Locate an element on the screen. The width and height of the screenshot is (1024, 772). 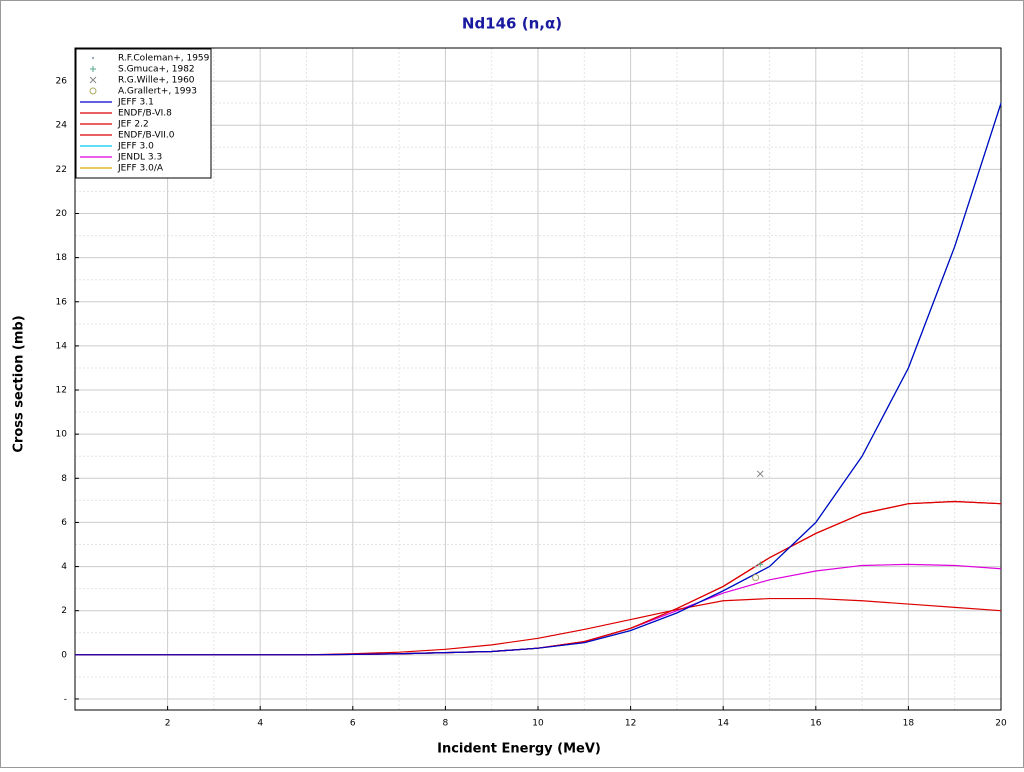
legend-label: ENDF/B-VII.0 is located at coordinates (146, 136).